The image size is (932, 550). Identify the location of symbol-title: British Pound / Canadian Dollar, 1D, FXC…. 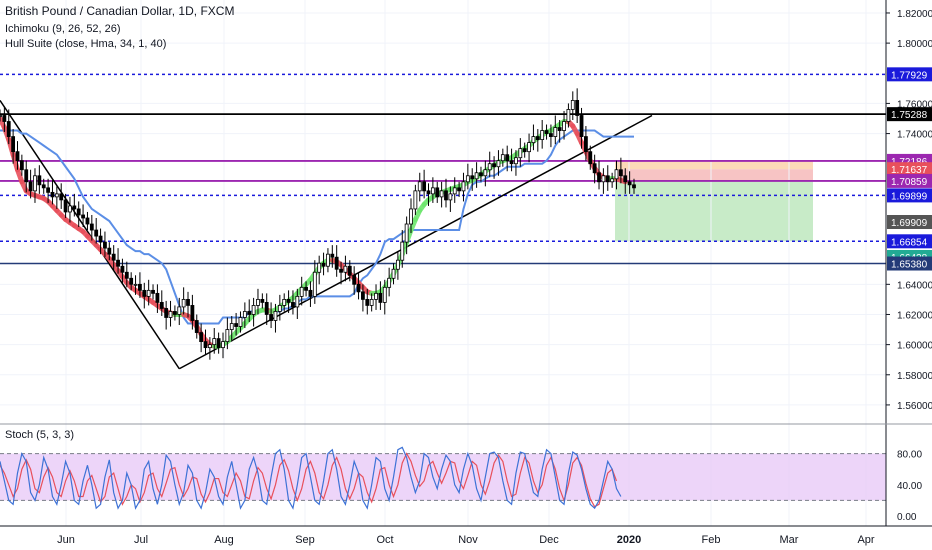
(120, 11).